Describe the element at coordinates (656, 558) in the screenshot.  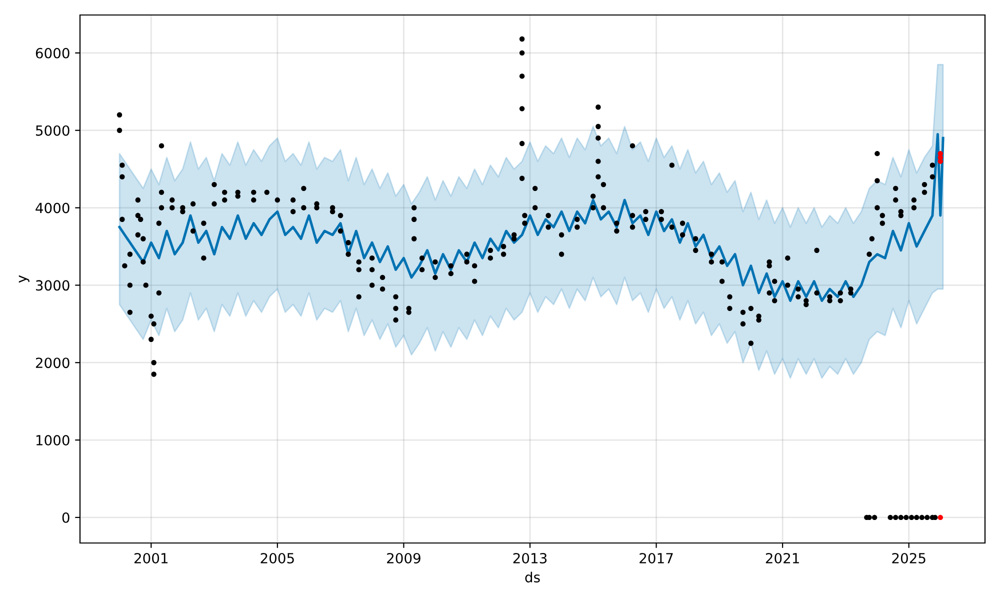
I see `x-tick-label: 2017` at that location.